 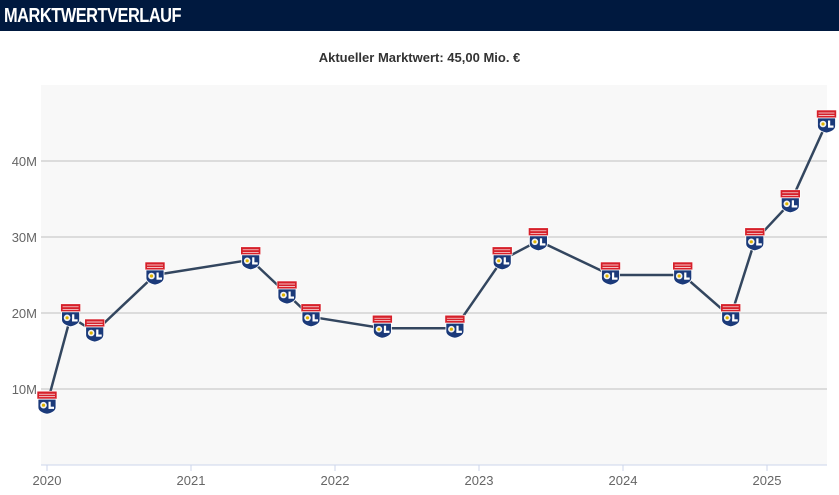 I want to click on y-tick-label: 30M, so click(x=24, y=237).